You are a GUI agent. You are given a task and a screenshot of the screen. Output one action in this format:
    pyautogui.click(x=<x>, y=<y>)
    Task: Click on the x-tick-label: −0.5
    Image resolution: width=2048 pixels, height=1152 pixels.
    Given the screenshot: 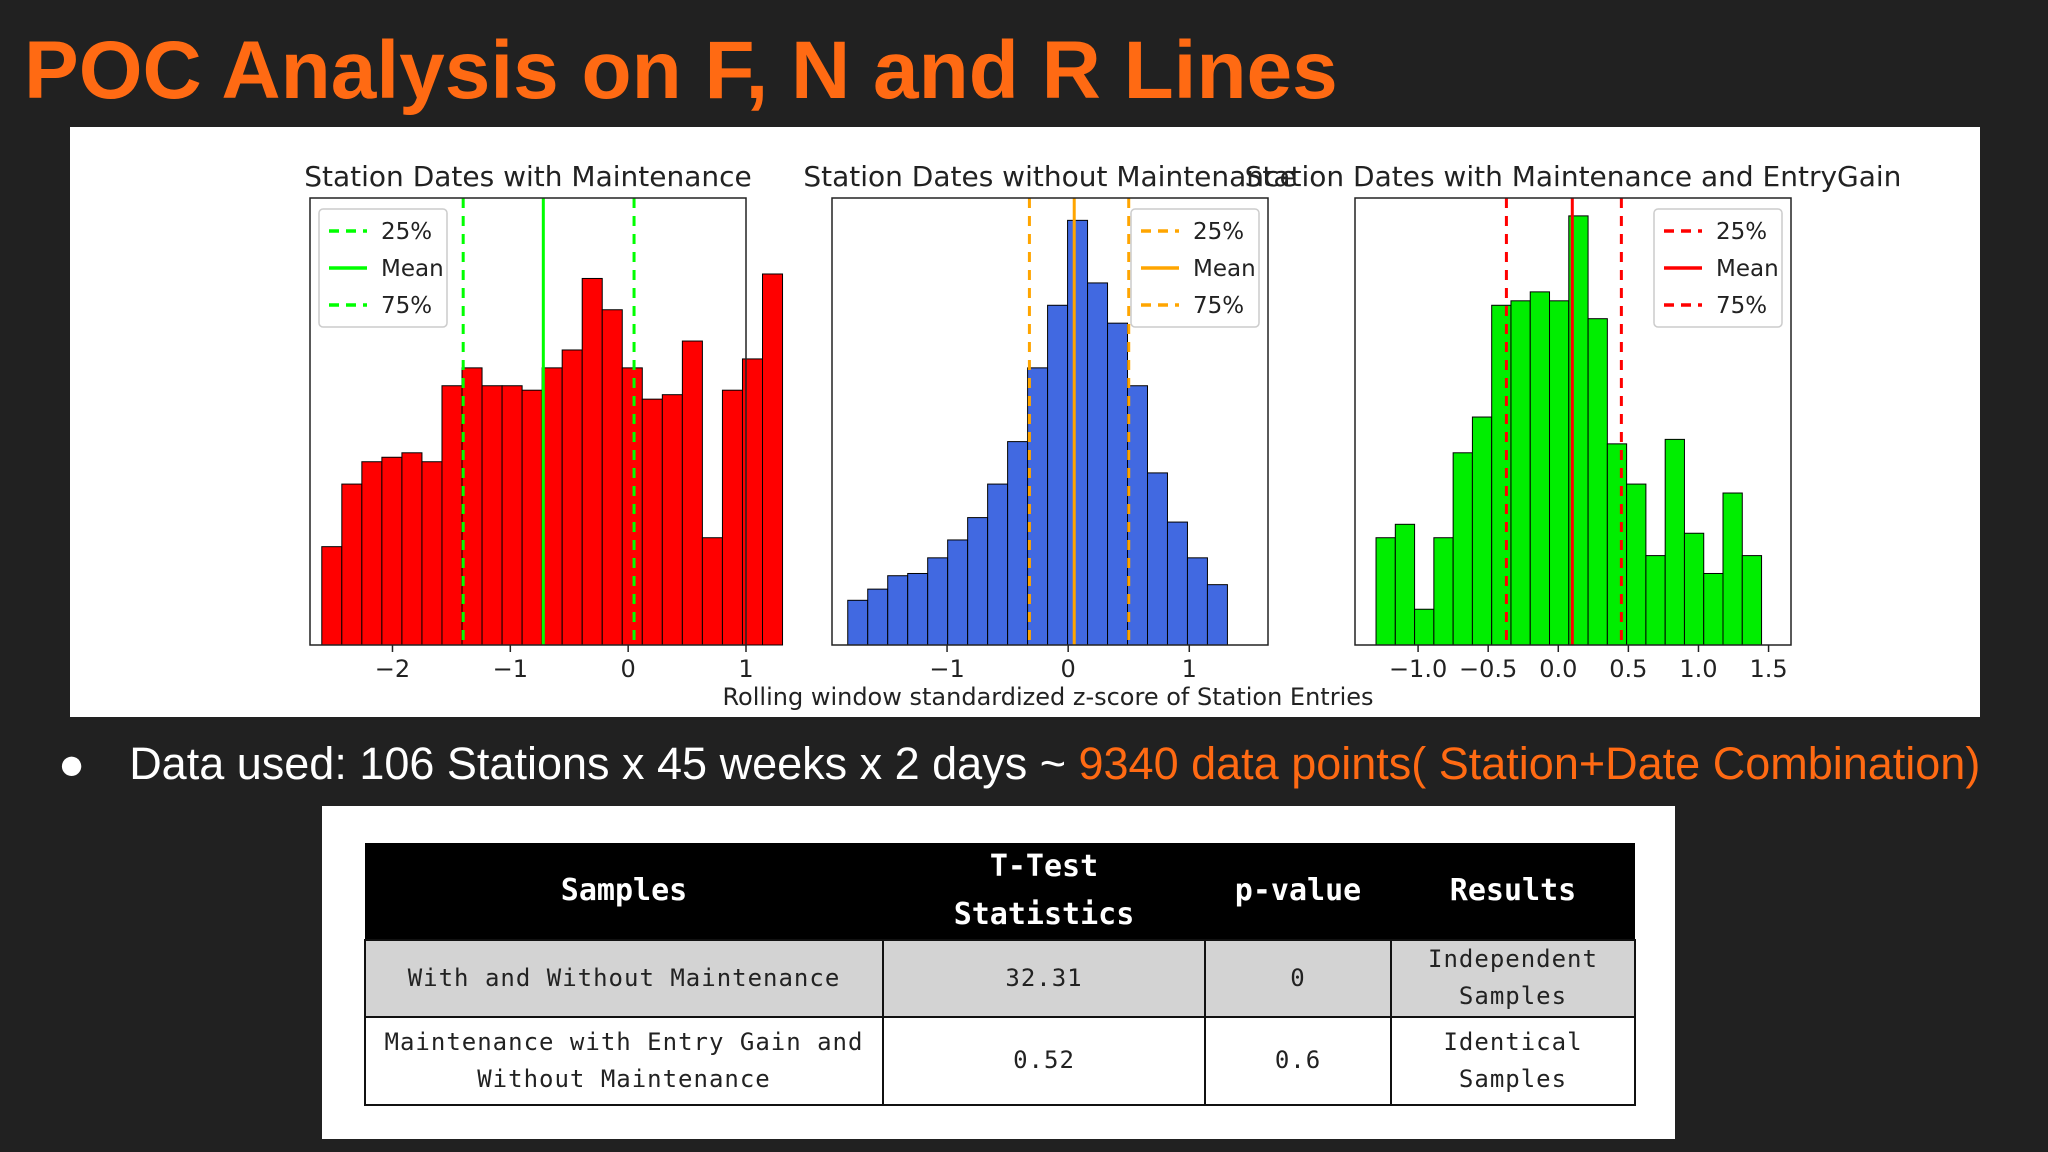 What is the action you would take?
    pyautogui.click(x=1488, y=669)
    